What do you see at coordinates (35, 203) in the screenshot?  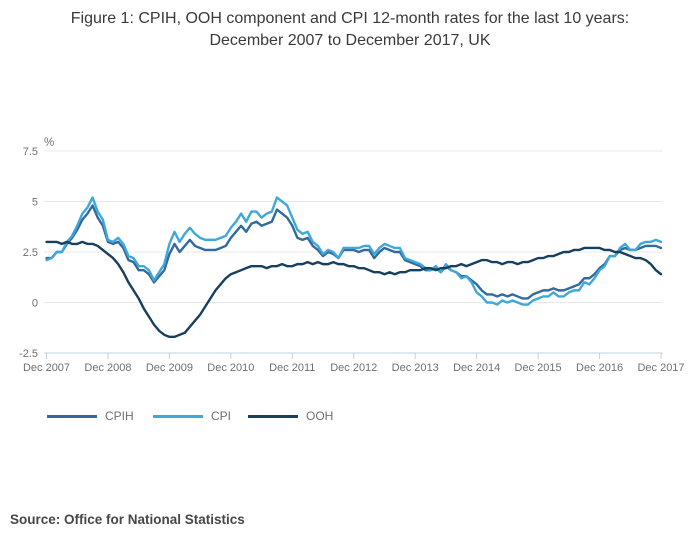 I see `y-tick-label: 5` at bounding box center [35, 203].